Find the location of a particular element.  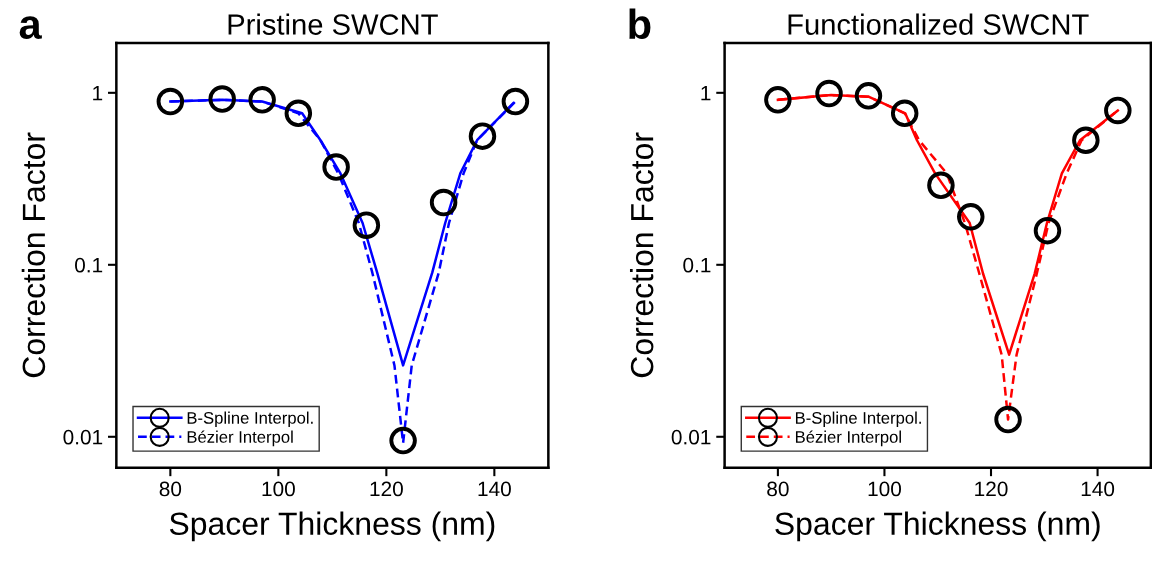

chart-title: Functionalized SWCNT is located at coordinates (938, 24).